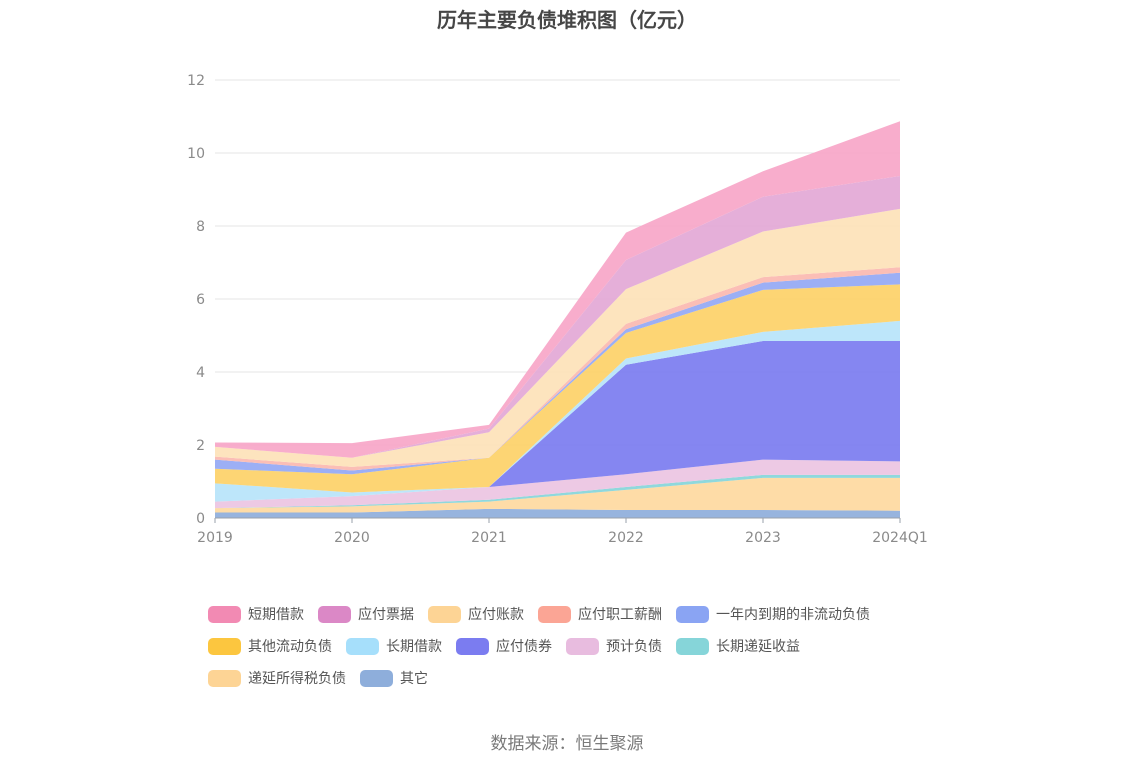  I want to click on legend-row: 递延所得税负债 其它, so click(588, 678).